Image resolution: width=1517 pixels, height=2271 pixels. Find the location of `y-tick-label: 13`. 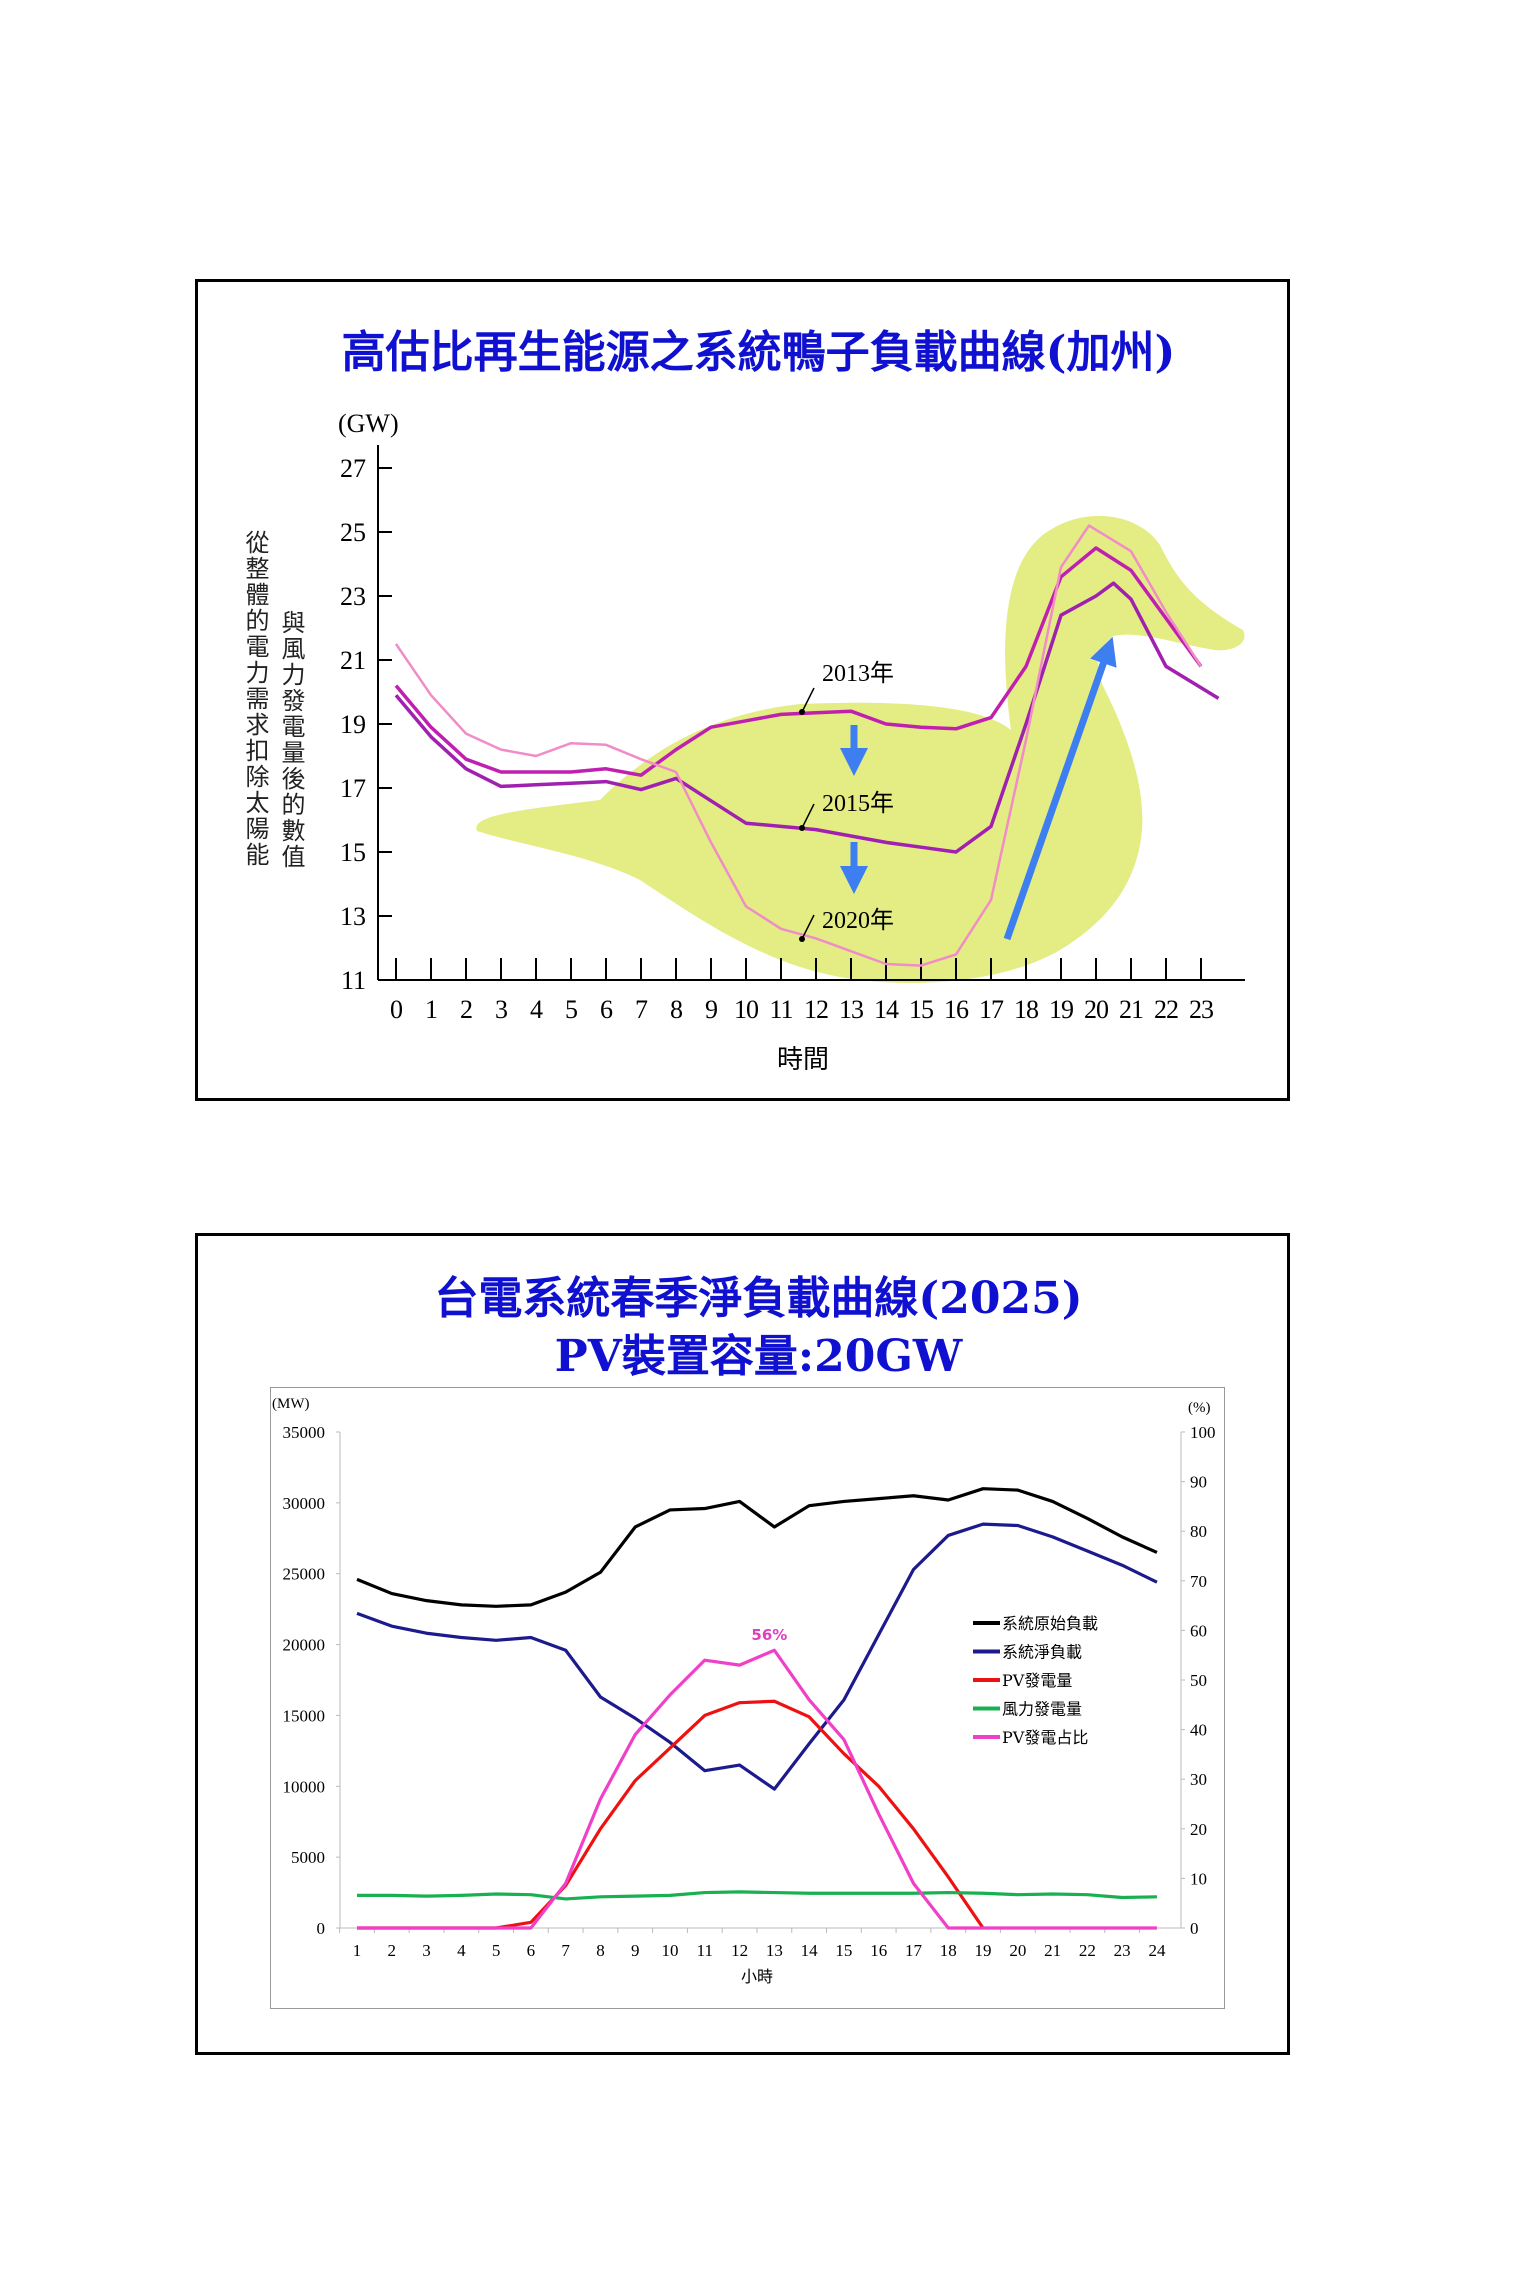

y-tick-label: 13 is located at coordinates (353, 916).